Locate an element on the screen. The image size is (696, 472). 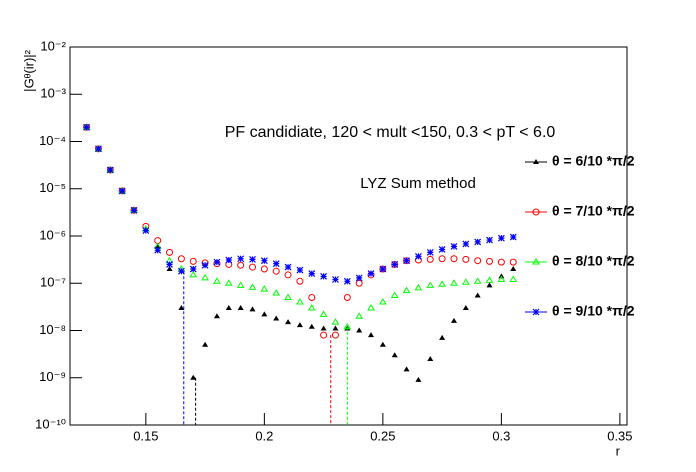
y-tick-label: 10⁻² is located at coordinates (53, 45).